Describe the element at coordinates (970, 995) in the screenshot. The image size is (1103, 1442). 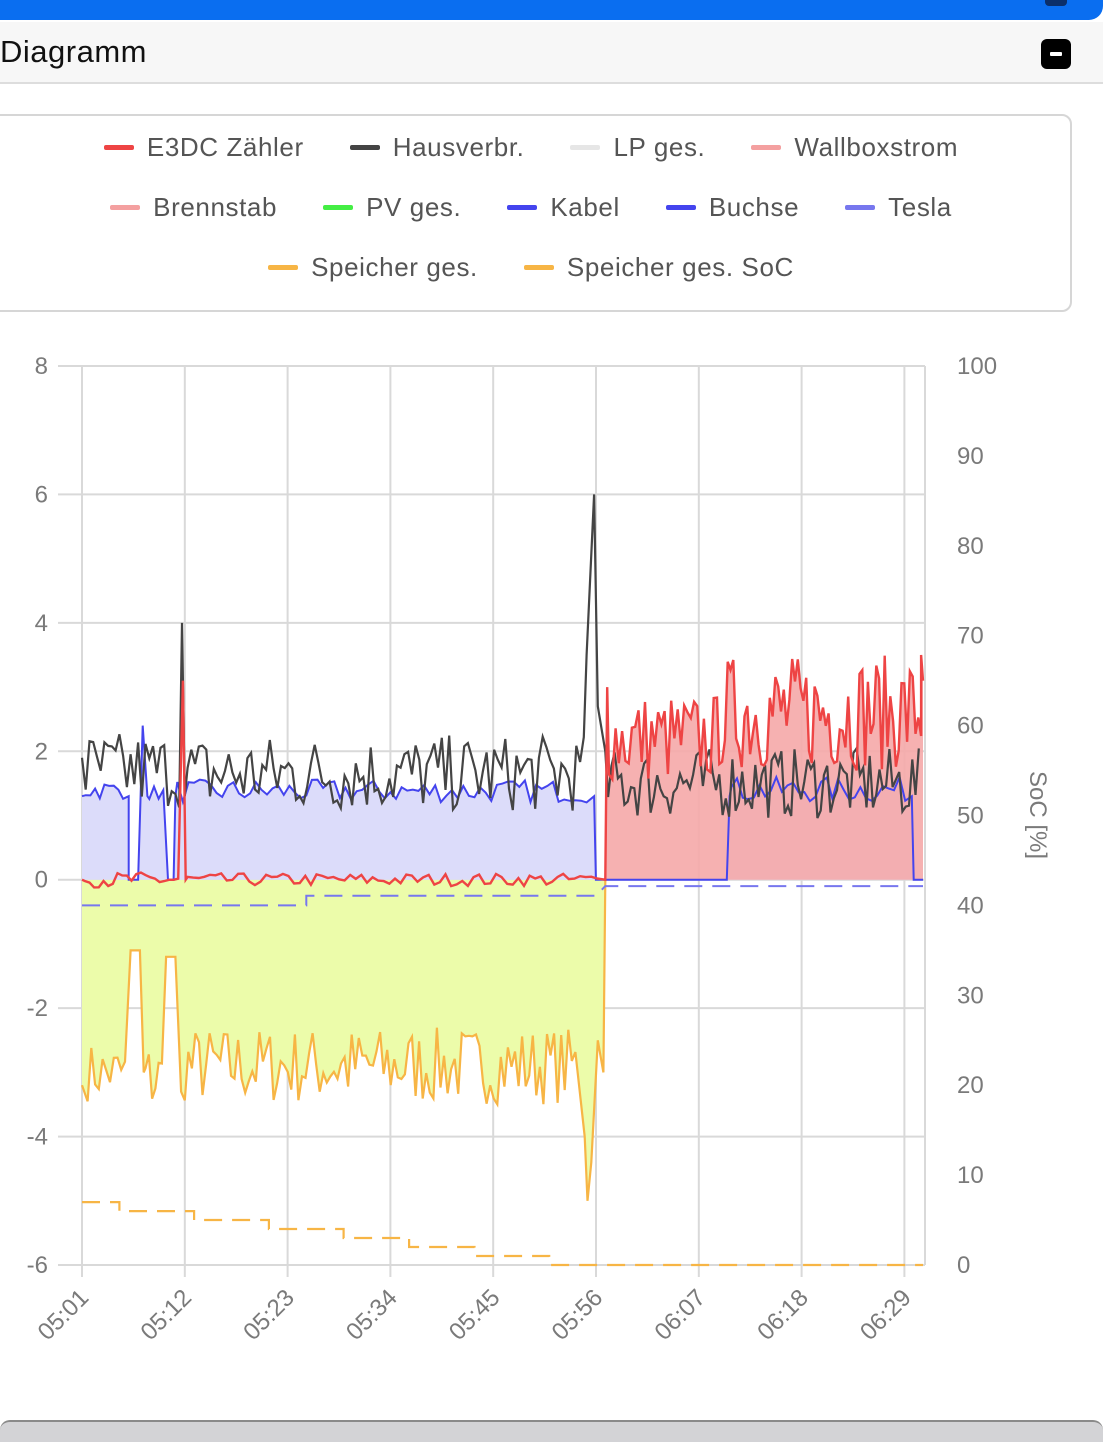
I see `y-right-tick-label: 30` at that location.